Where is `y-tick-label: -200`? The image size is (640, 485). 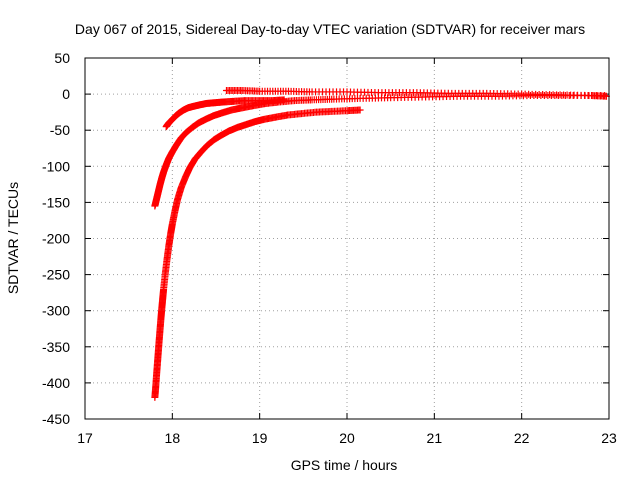
y-tick-label: -200 is located at coordinates (56, 239).